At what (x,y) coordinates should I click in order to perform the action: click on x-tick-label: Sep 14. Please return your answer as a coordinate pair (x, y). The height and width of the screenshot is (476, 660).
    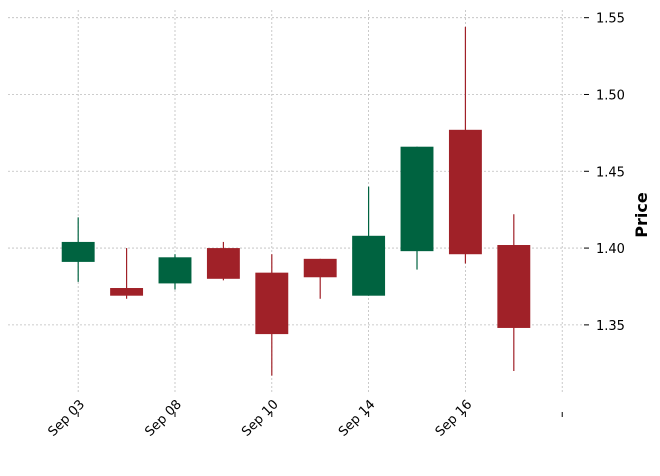
    Looking at the image, I should click on (357, 418).